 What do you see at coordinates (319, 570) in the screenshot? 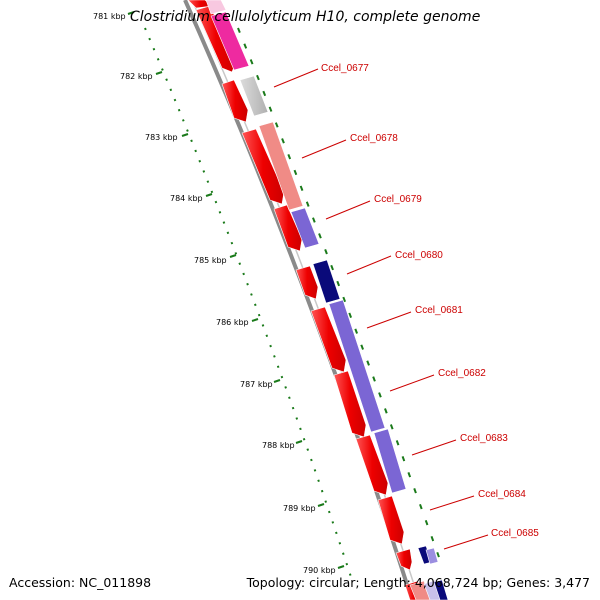
I see `scale-label: 790 kbp` at bounding box center [319, 570].